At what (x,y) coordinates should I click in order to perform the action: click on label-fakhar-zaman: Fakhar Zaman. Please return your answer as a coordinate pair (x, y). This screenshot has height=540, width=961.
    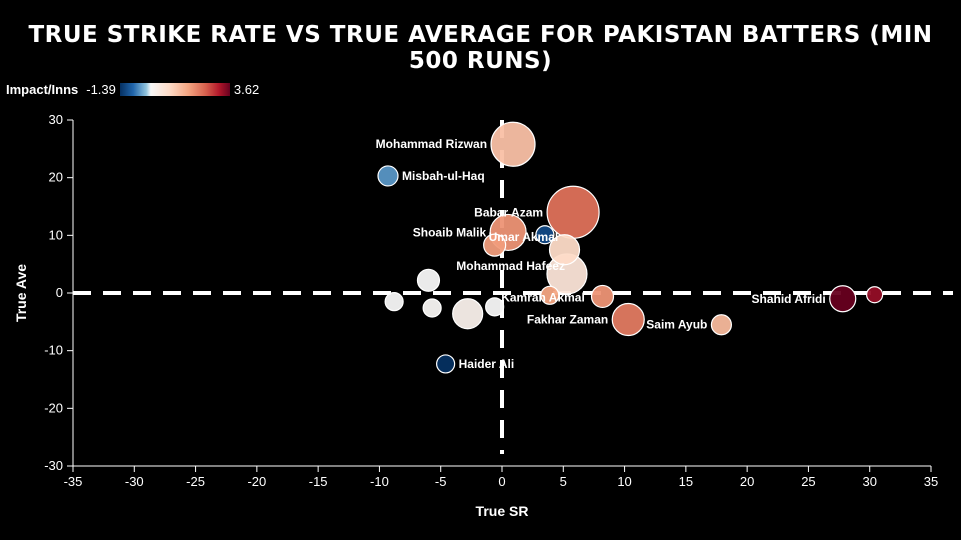
    Looking at the image, I should click on (567, 320).